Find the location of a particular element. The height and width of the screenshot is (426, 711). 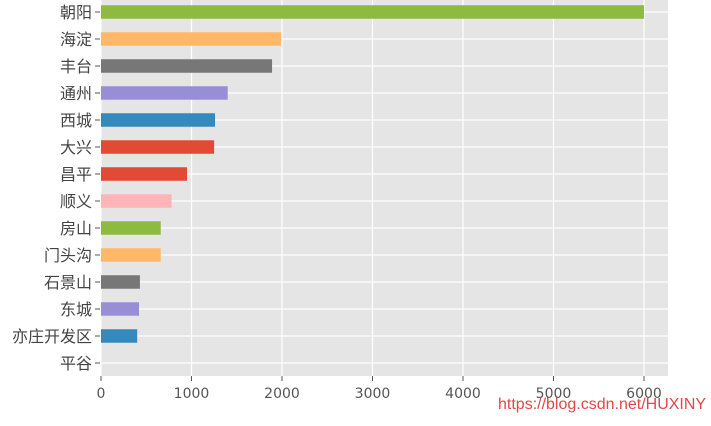

y-tick-label: 通州 is located at coordinates (76, 93).